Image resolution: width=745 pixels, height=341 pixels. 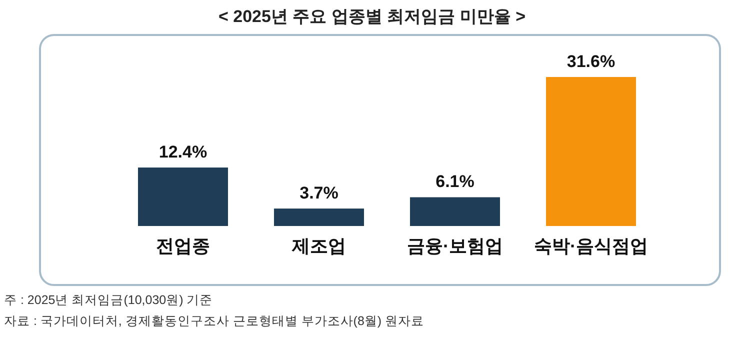 What do you see at coordinates (455, 246) in the screenshot?
I see `x-tick-label: 금융·보험업` at bounding box center [455, 246].